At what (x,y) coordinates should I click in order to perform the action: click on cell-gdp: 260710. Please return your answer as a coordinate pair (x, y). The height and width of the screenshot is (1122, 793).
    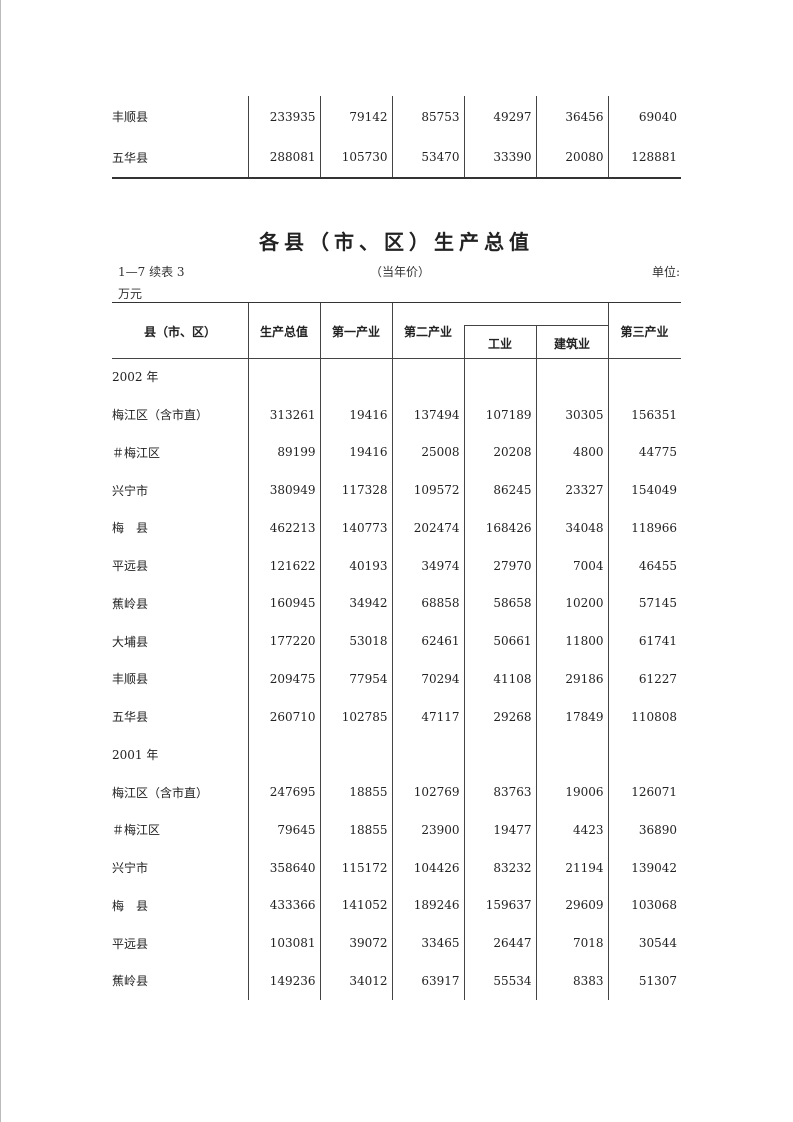
    Looking at the image, I should click on (283, 716).